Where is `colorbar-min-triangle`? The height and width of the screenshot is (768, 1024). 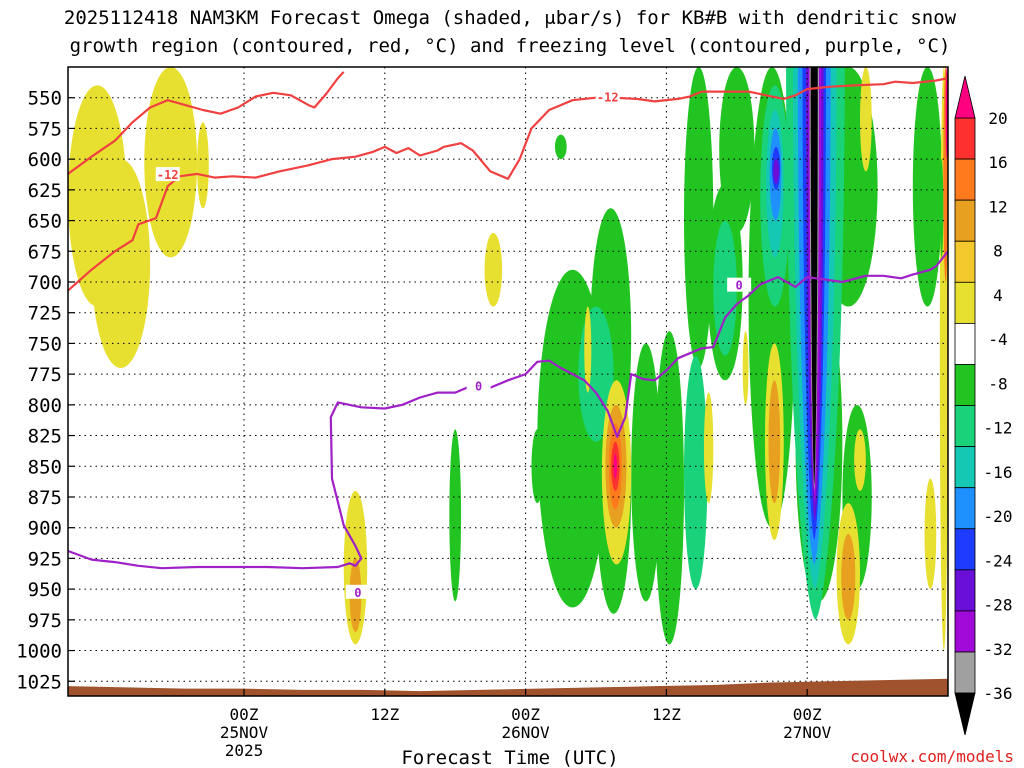 colorbar-min-triangle is located at coordinates (965, 714).